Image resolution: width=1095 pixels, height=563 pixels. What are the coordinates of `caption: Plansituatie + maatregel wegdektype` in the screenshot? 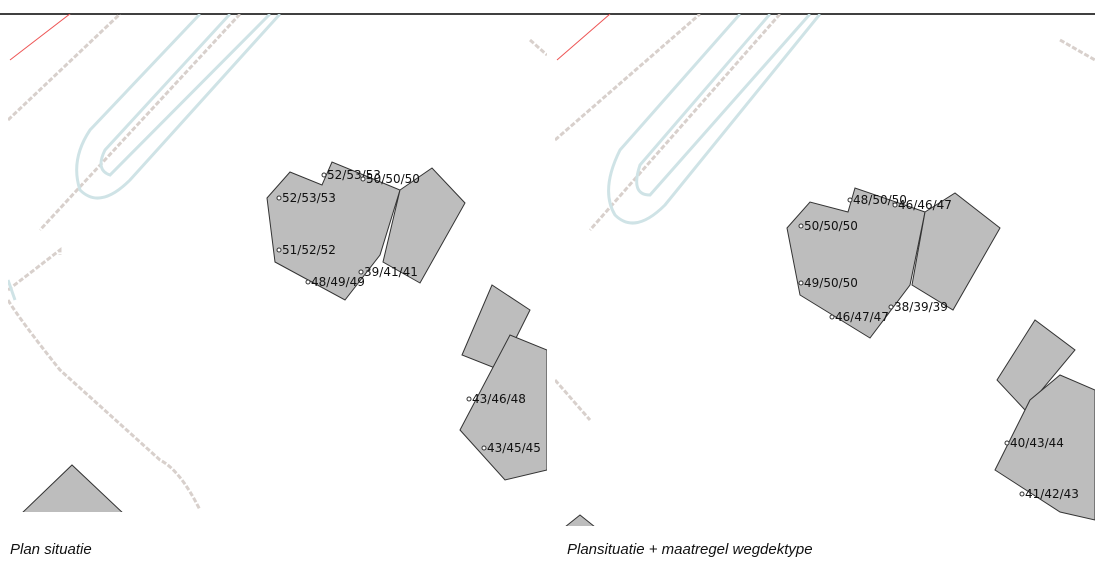 It's located at (690, 549).